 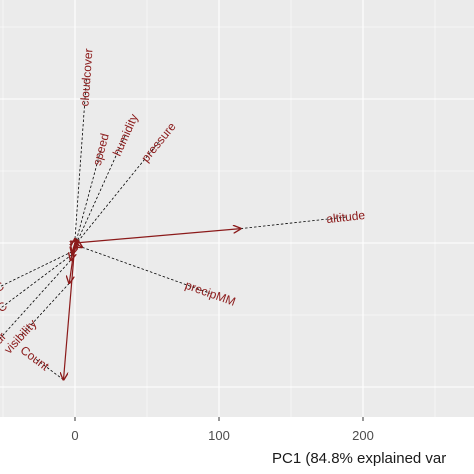 I want to click on x-axis-title: PC1 (84.8% explained var, so click(x=359, y=458).